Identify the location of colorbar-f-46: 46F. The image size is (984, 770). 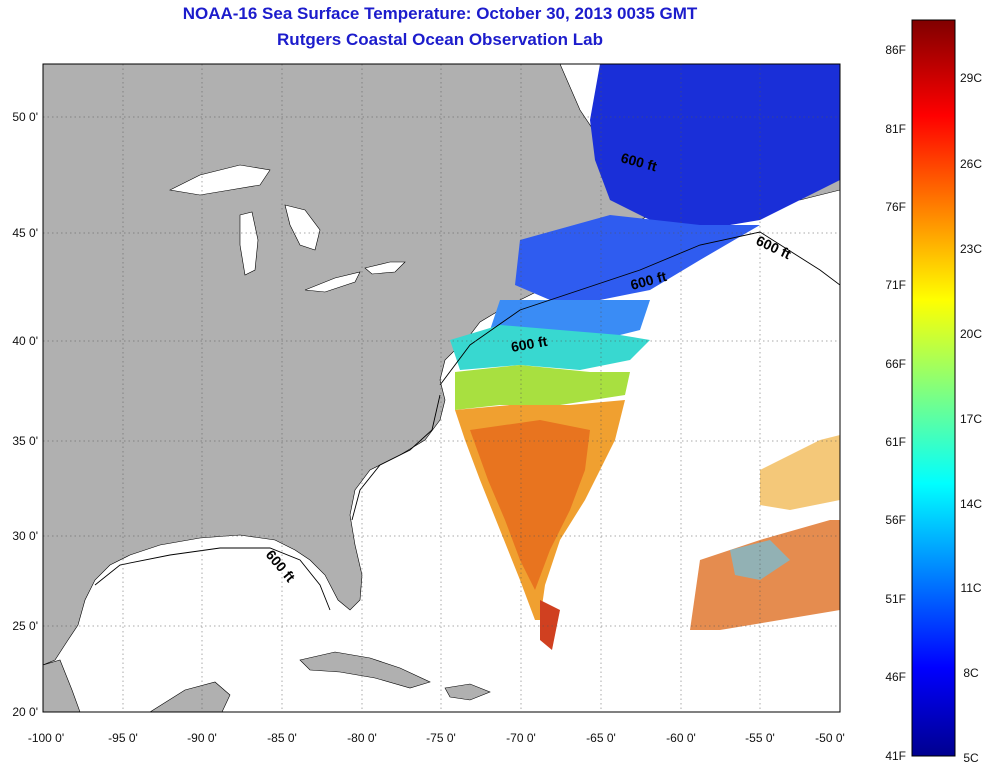
(895, 677).